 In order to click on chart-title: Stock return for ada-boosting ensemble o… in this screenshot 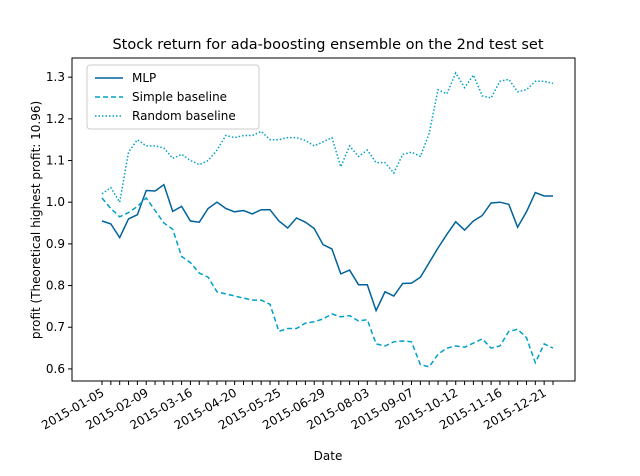, I will do `click(327, 45)`.